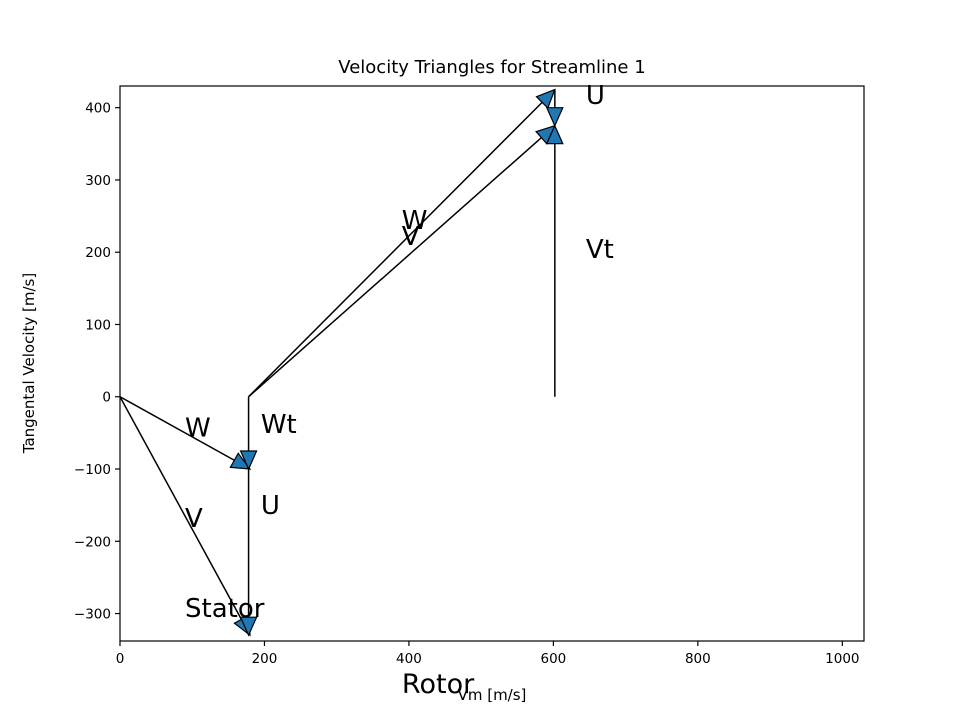 This screenshot has width=960, height=720. Describe the element at coordinates (120, 659) in the screenshot. I see `x-tick-label: 0` at that location.